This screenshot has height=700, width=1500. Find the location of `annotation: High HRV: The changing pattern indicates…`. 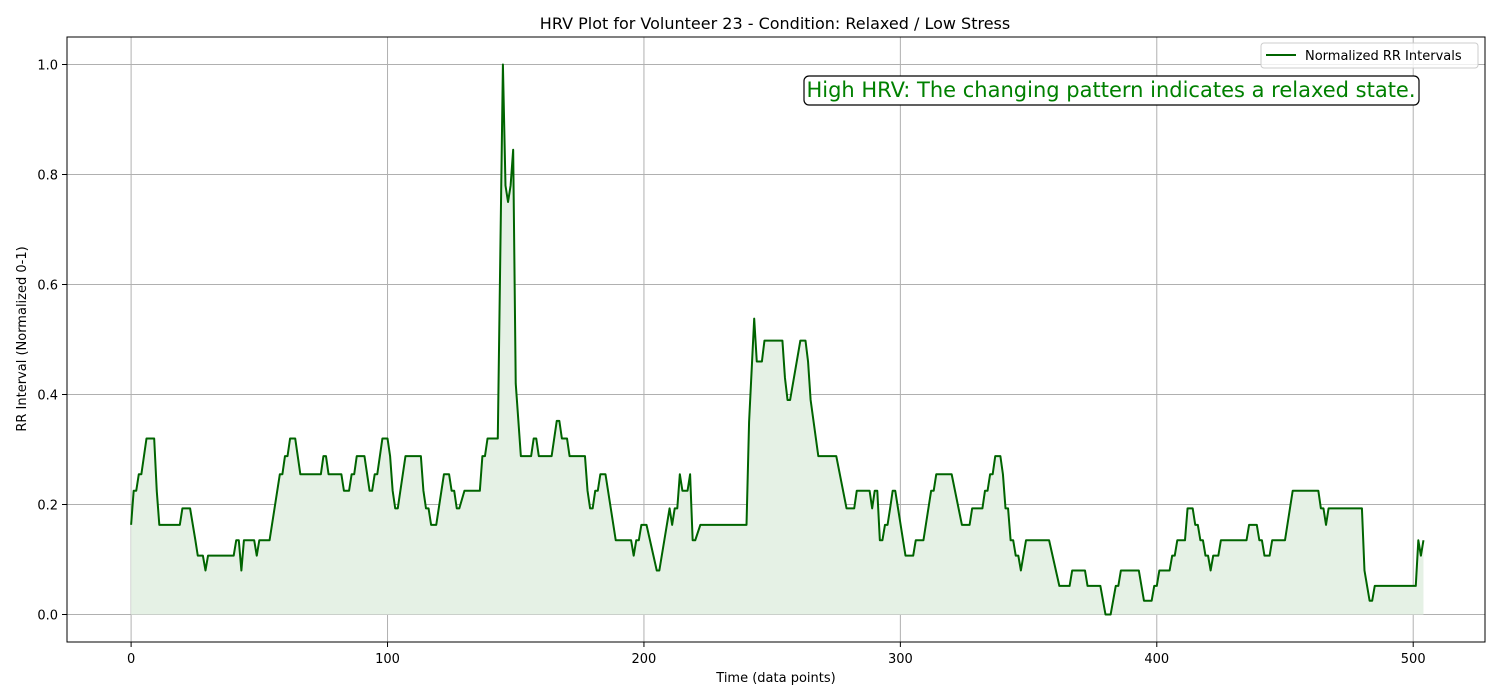

annotation: High HRV: The changing pattern indicates… is located at coordinates (1111, 90).